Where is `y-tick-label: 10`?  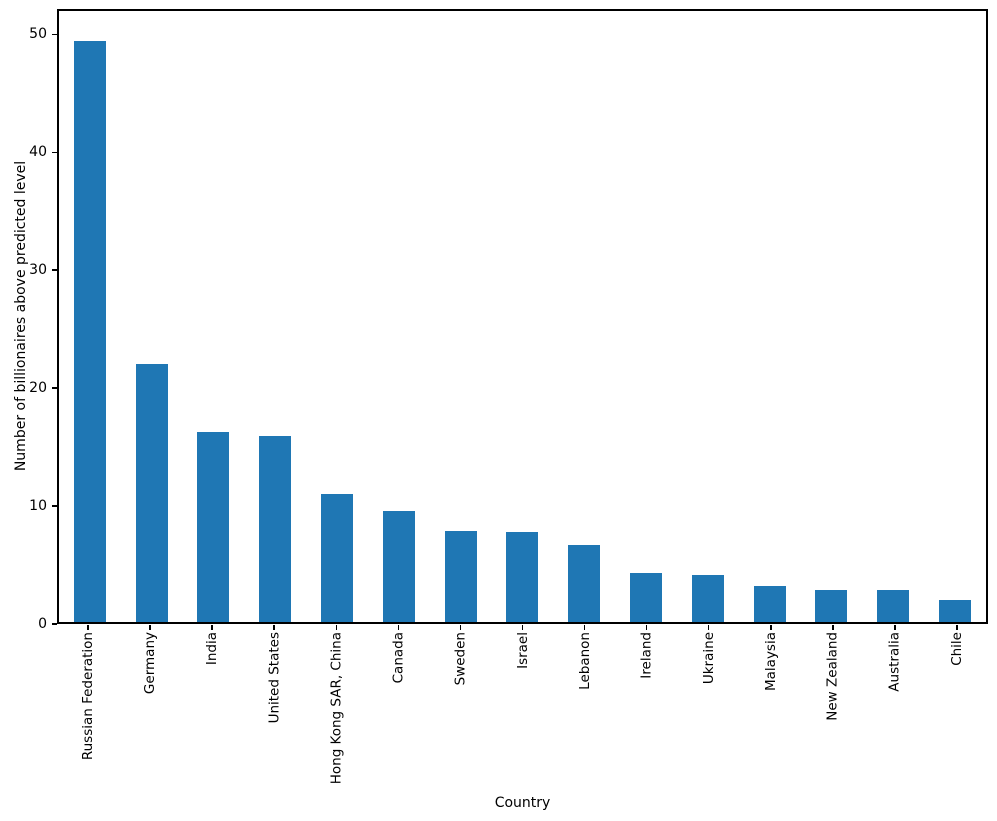
y-tick-label: 10 is located at coordinates (38, 506).